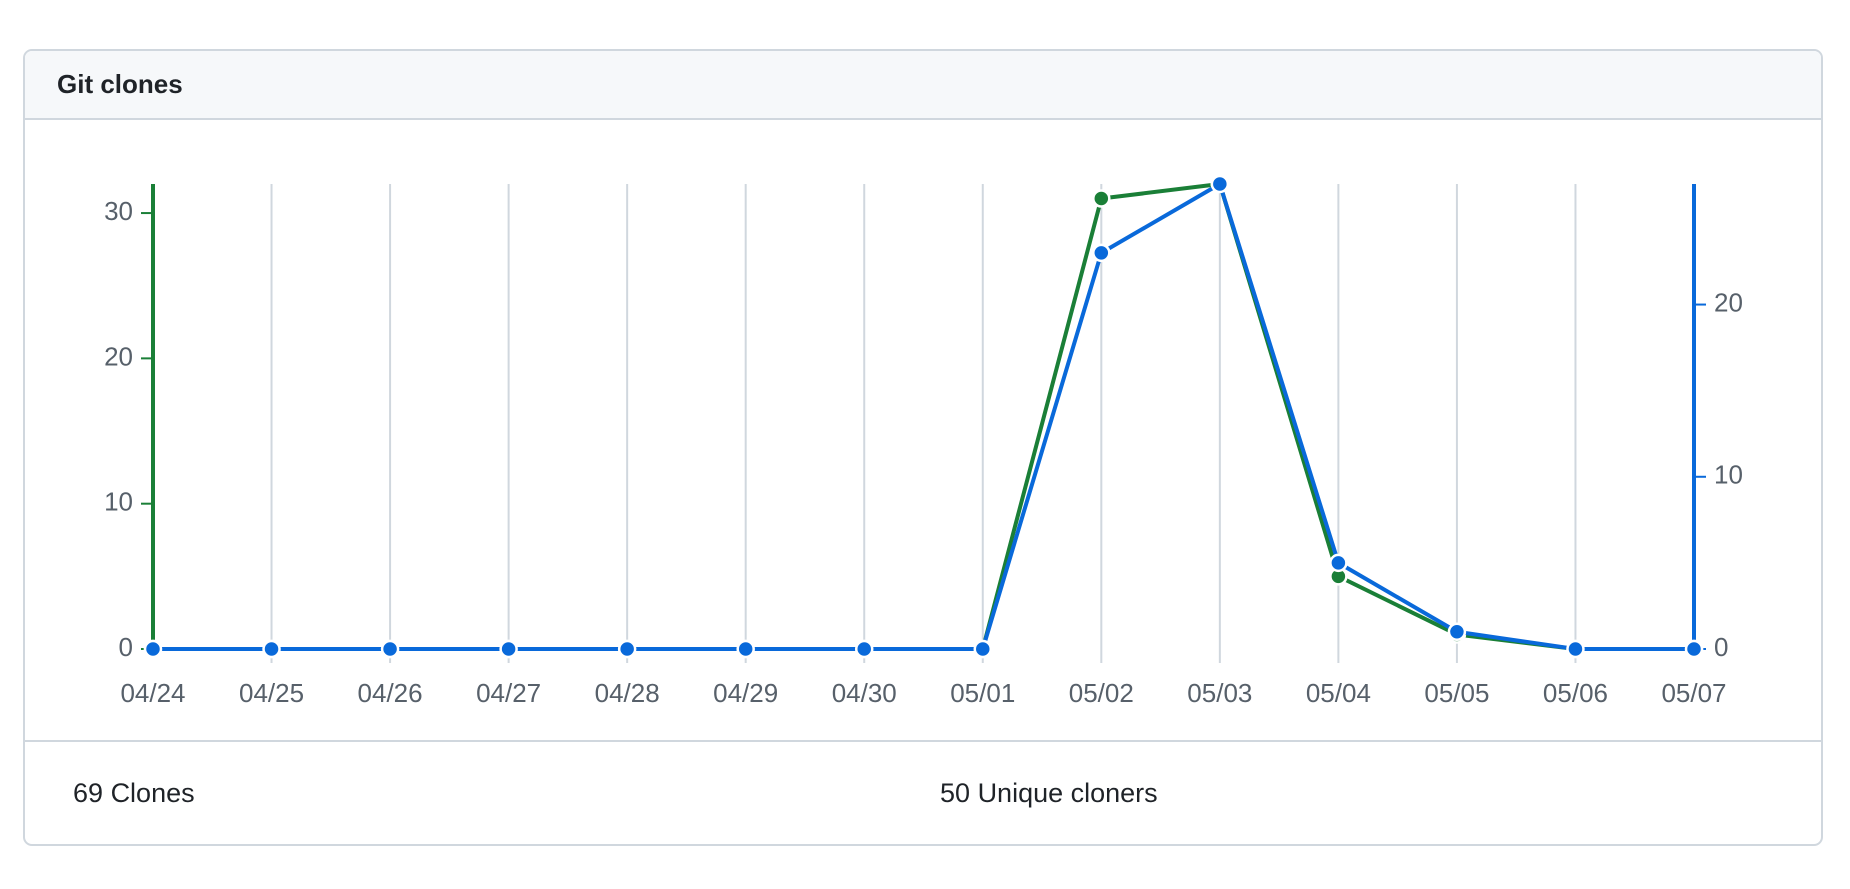 The height and width of the screenshot is (889, 1850). I want to click on y2-tick-label: 10, so click(1728, 475).